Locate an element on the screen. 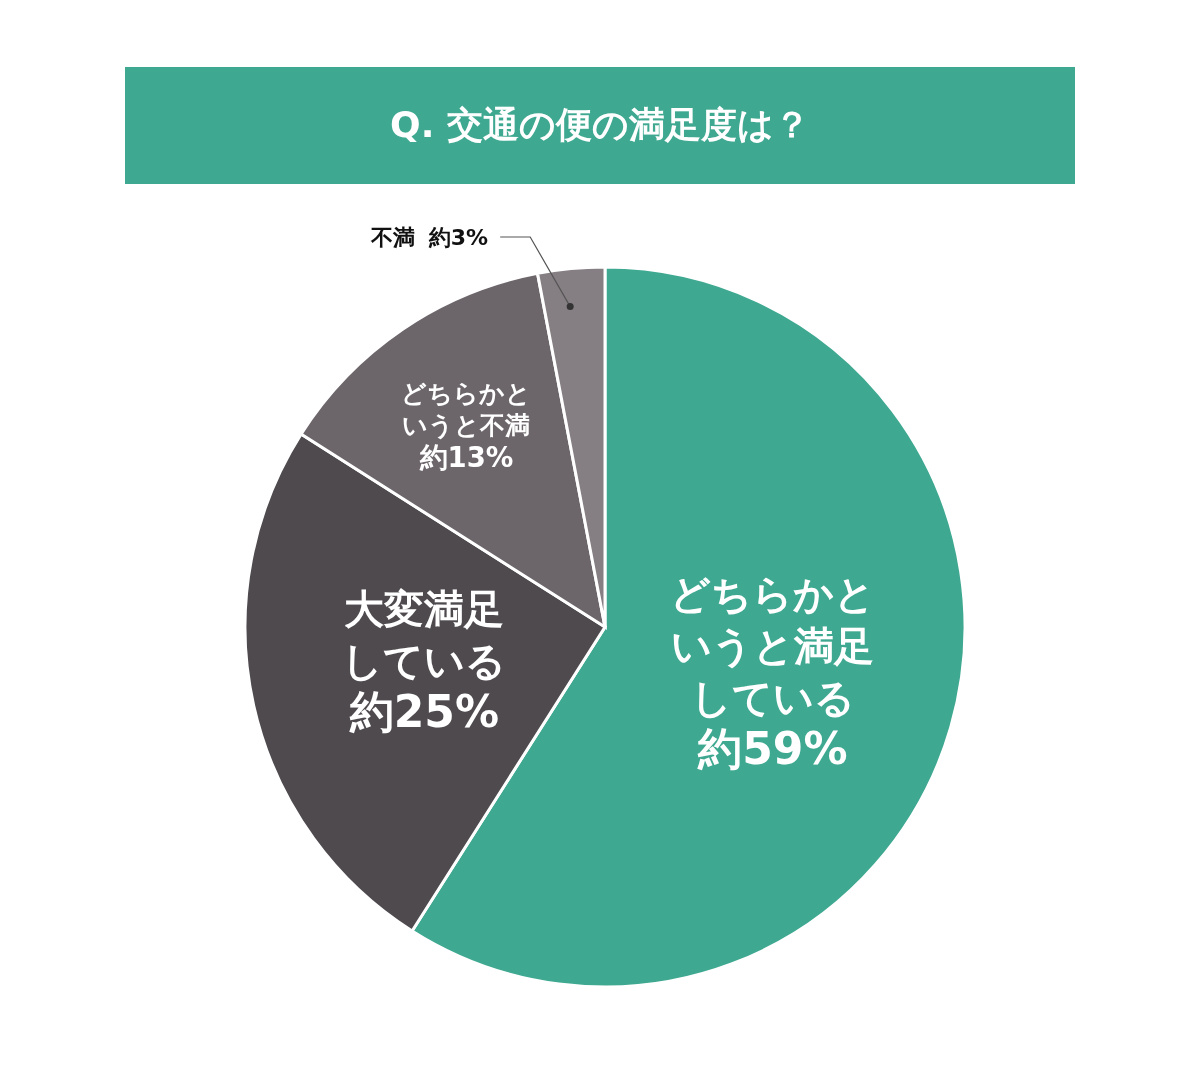 The height and width of the screenshot is (1080, 1200). slice-label: 不満 is located at coordinates (392, 237).